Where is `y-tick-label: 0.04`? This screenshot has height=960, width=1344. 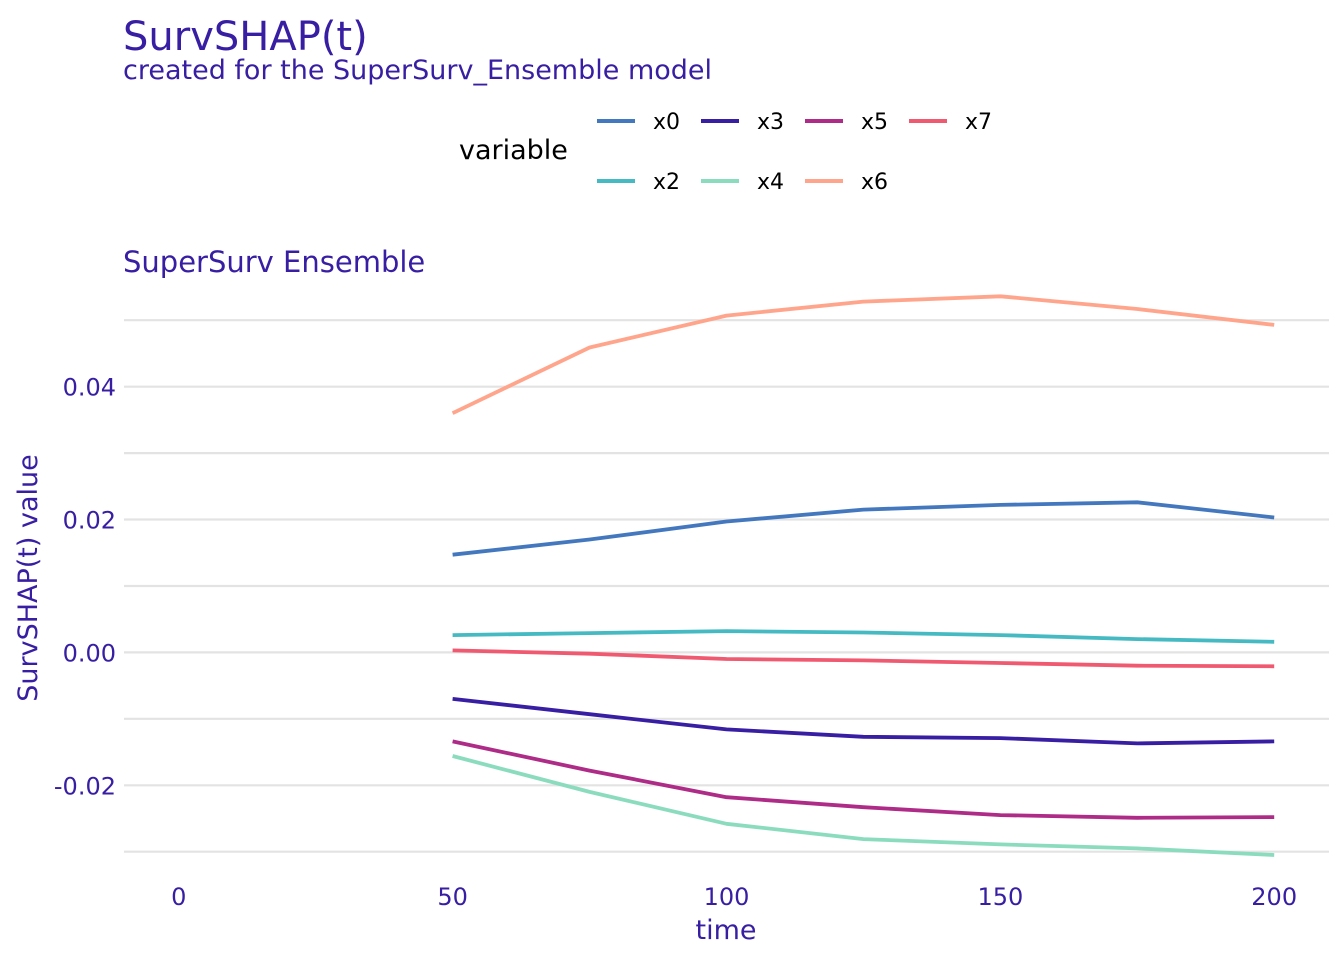 y-tick-label: 0.04 is located at coordinates (89, 388).